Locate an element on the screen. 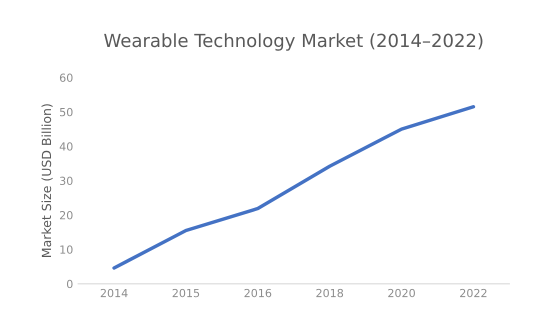  y-tick-label: 20 is located at coordinates (66, 215).